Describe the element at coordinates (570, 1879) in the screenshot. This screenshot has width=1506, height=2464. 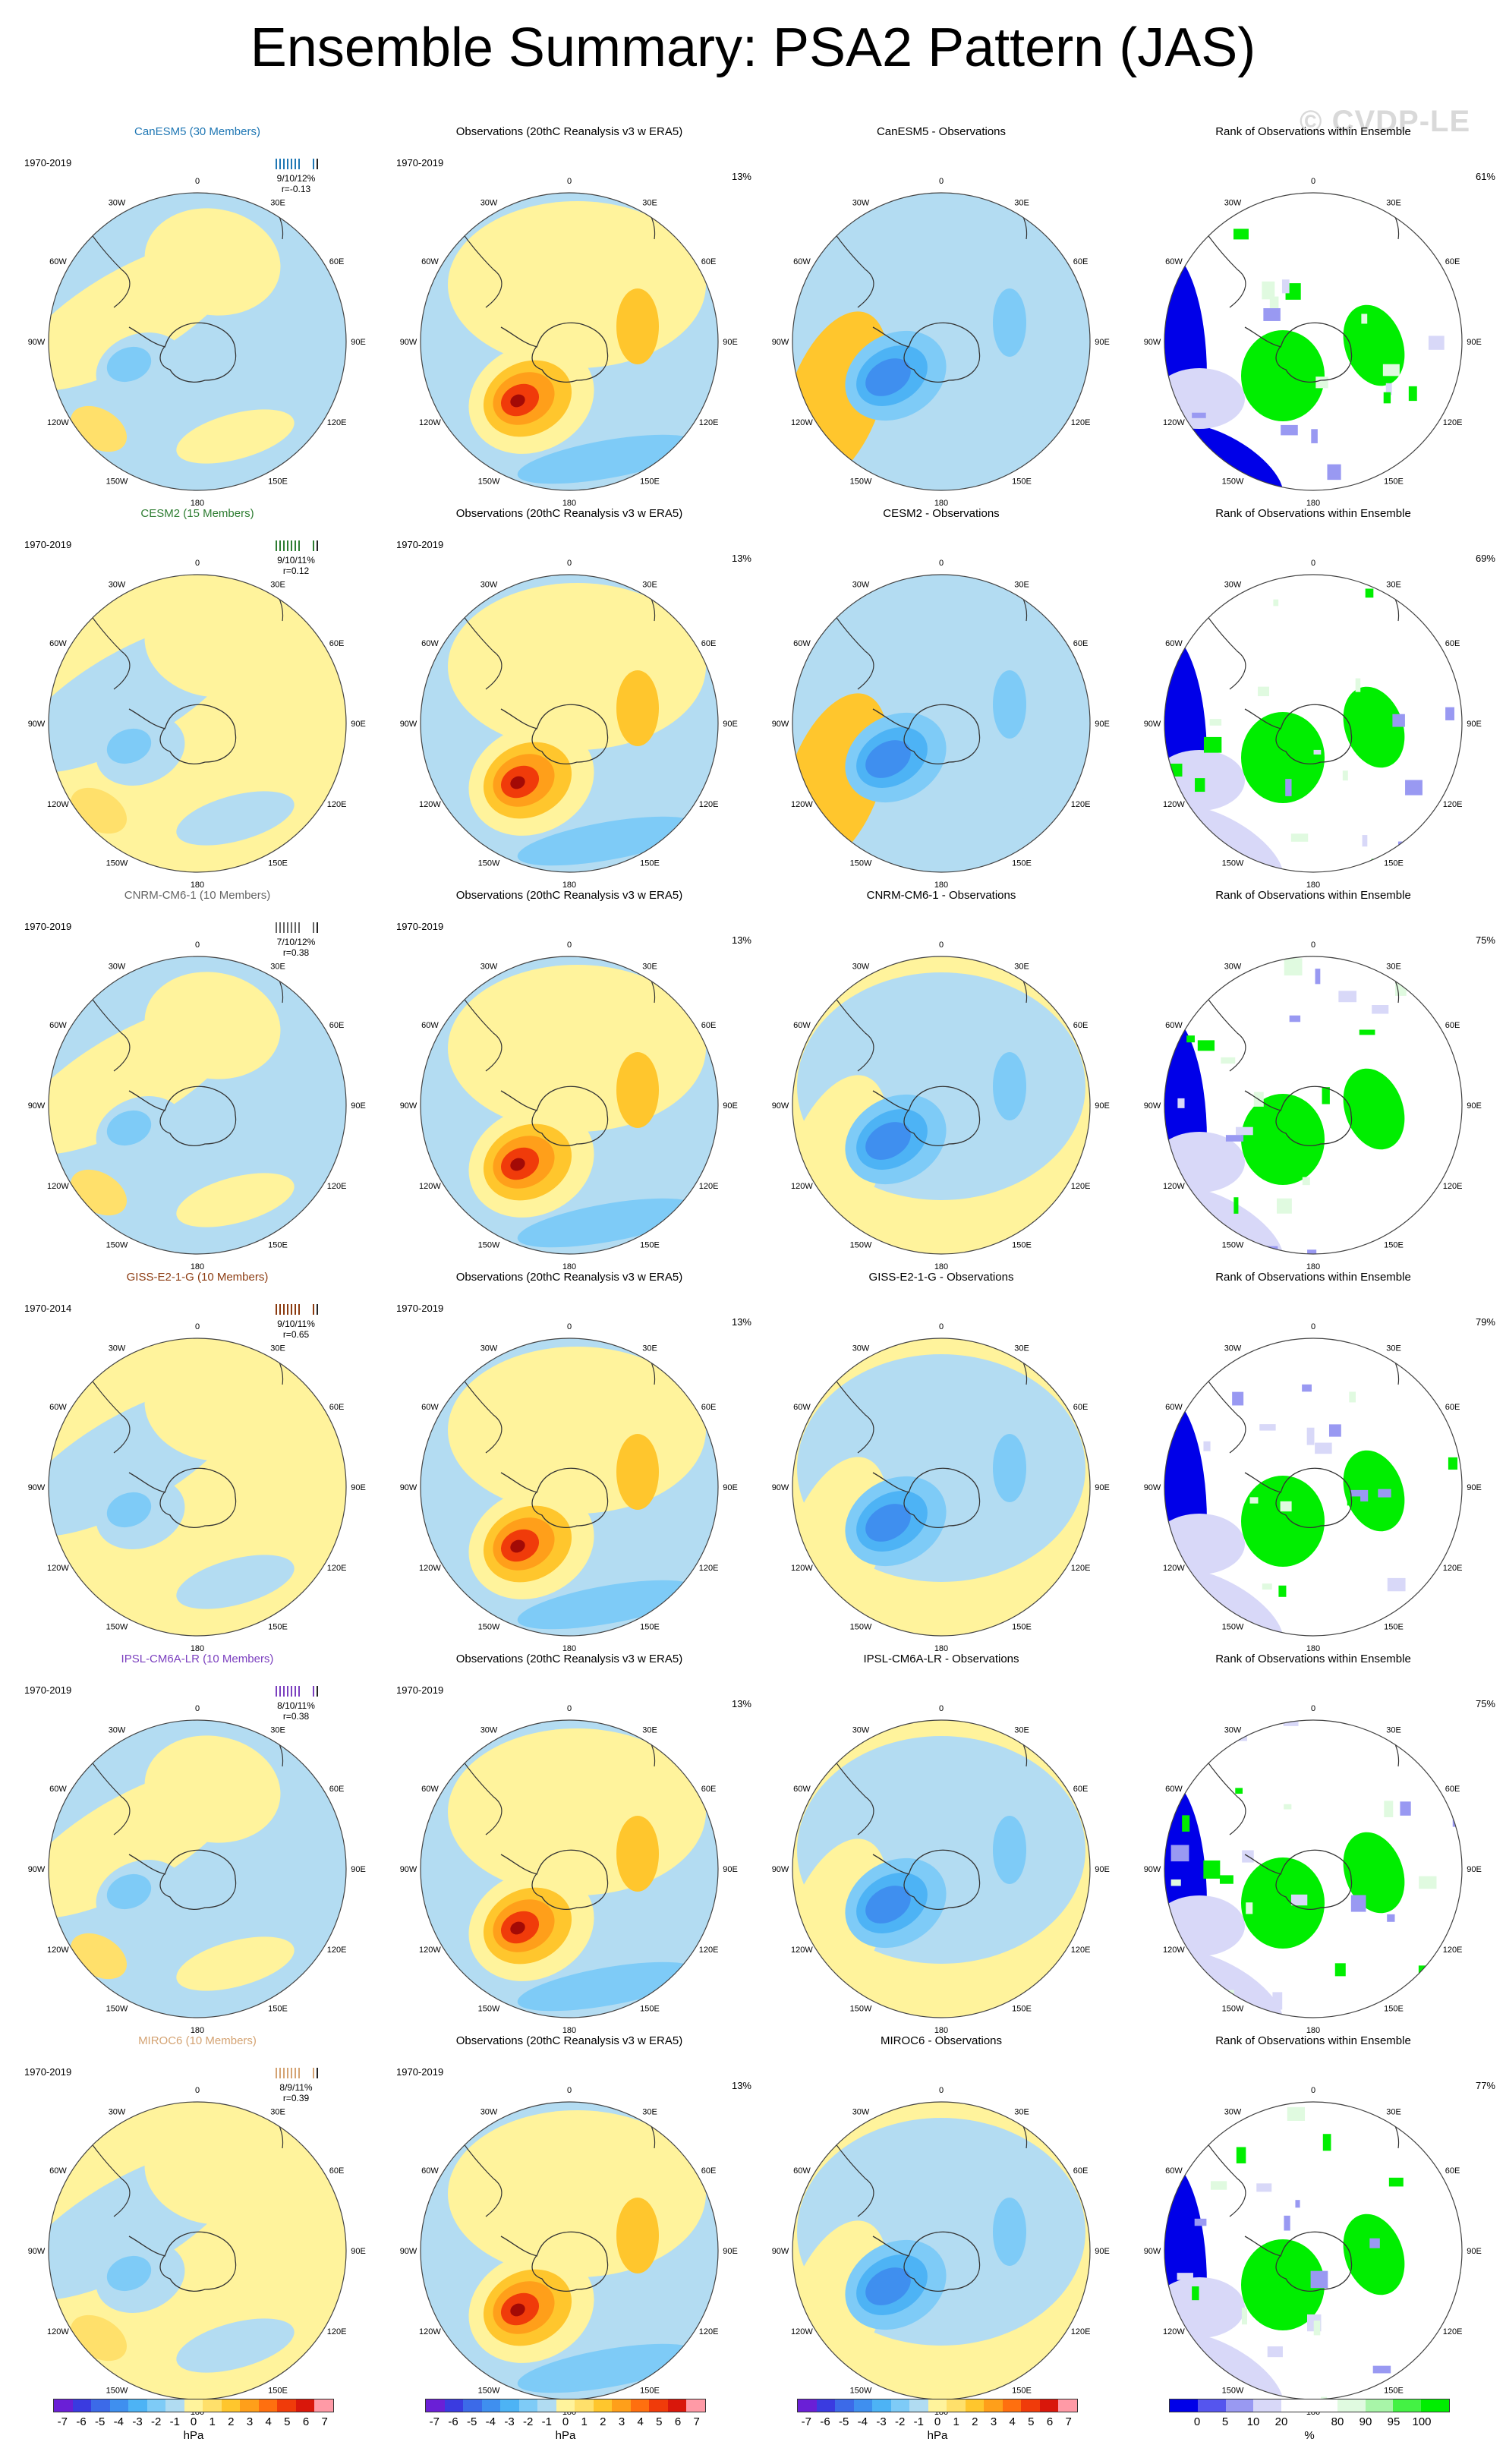
I see `antarctica-coast` at that location.